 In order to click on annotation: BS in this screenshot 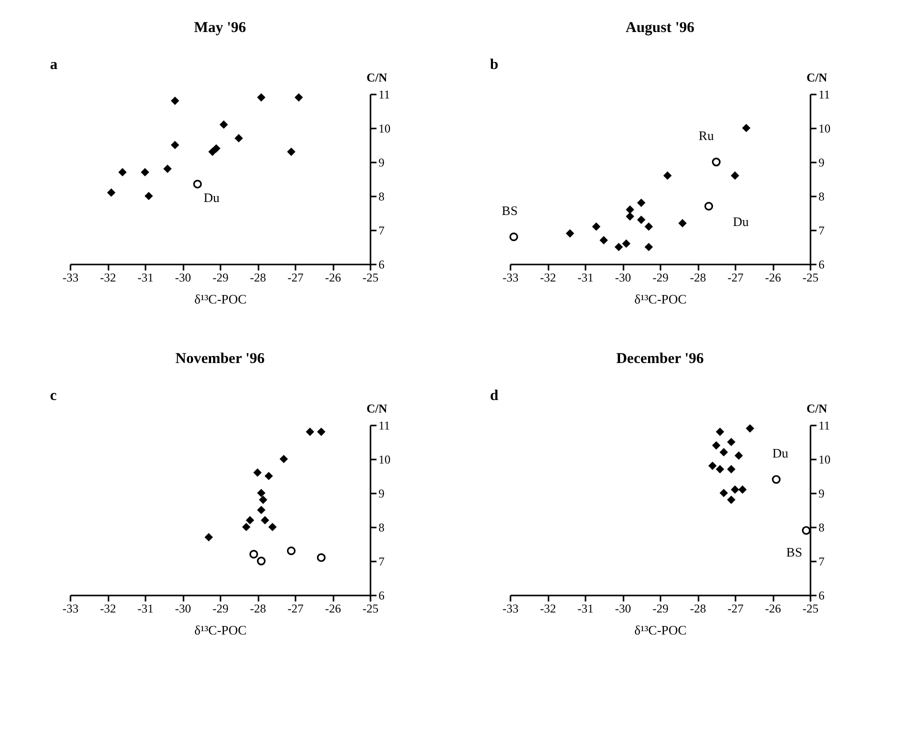, I will do `click(510, 210)`.